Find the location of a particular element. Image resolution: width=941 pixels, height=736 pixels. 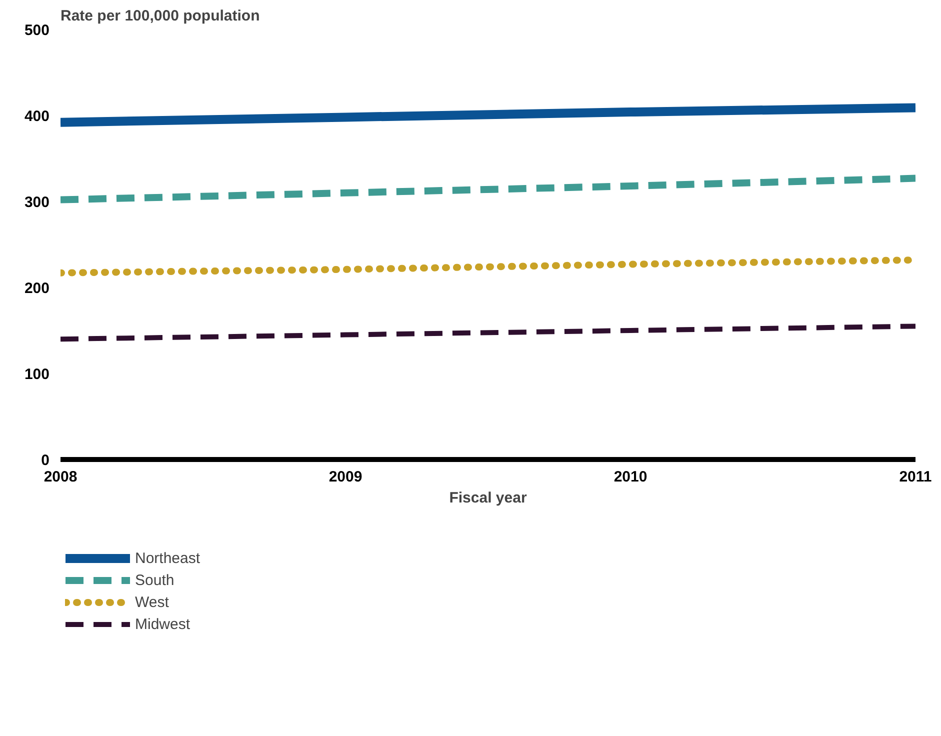

x-tick-label: 2010 is located at coordinates (631, 477).